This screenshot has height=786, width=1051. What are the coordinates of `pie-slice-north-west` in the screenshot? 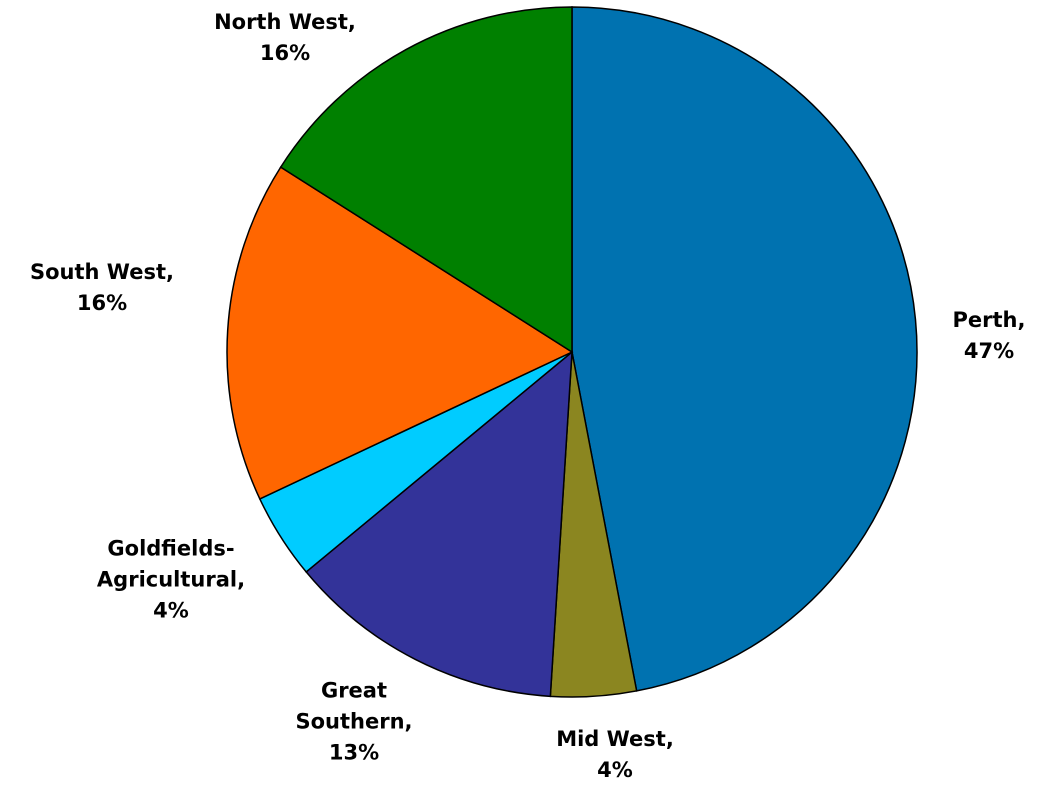 It's located at (426, 180).